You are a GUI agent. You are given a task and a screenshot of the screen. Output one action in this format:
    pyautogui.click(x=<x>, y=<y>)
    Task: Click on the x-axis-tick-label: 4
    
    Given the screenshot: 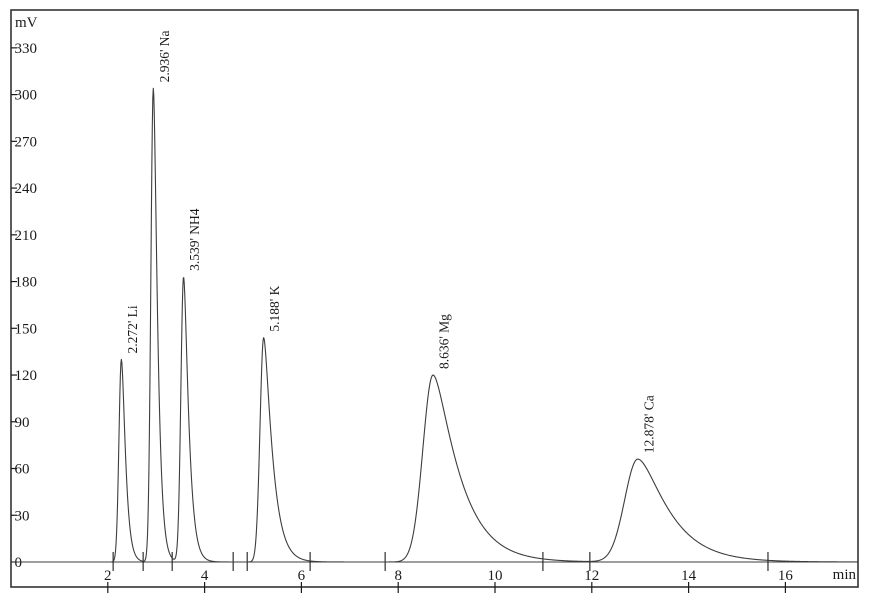 What is the action you would take?
    pyautogui.click(x=205, y=576)
    